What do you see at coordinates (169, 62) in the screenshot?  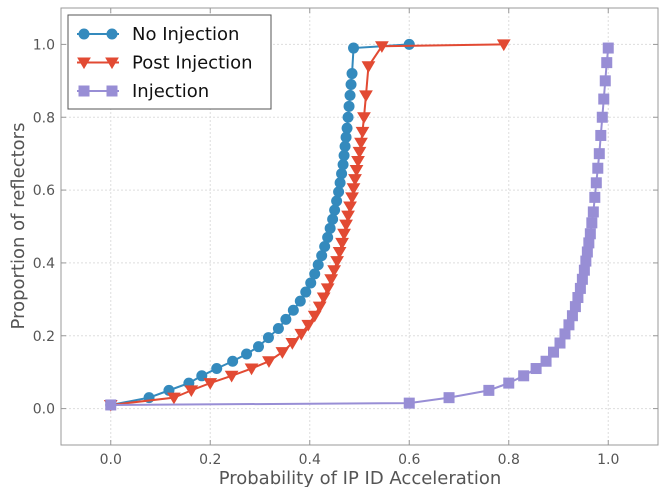 I see `legend: No Injection Post Injection Injection` at bounding box center [169, 62].